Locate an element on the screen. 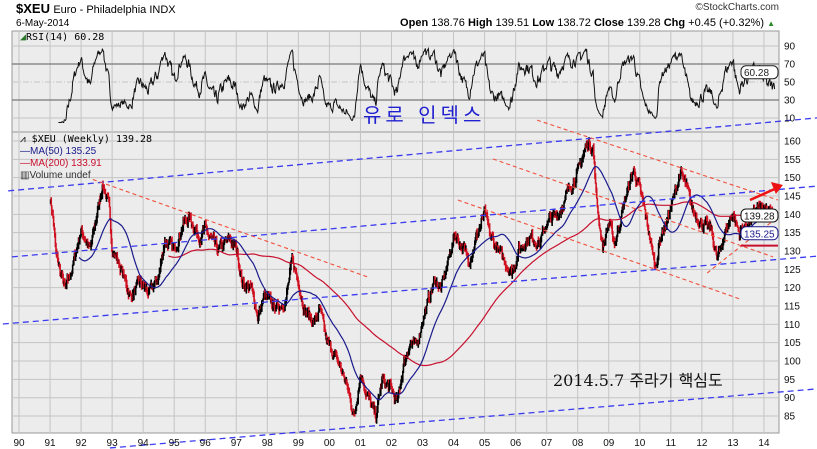  close-value: 139.28 is located at coordinates (644, 23).